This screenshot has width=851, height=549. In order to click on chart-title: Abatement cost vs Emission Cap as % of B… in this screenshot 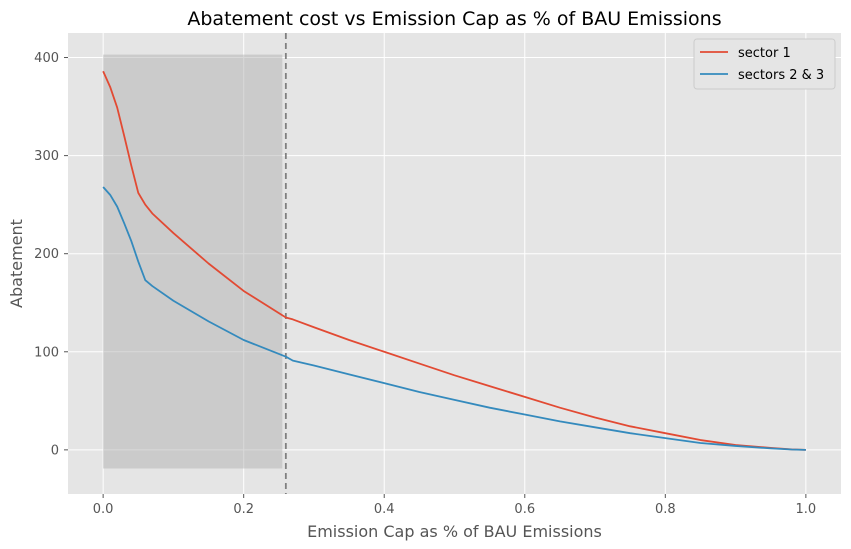, I will do `click(454, 19)`.